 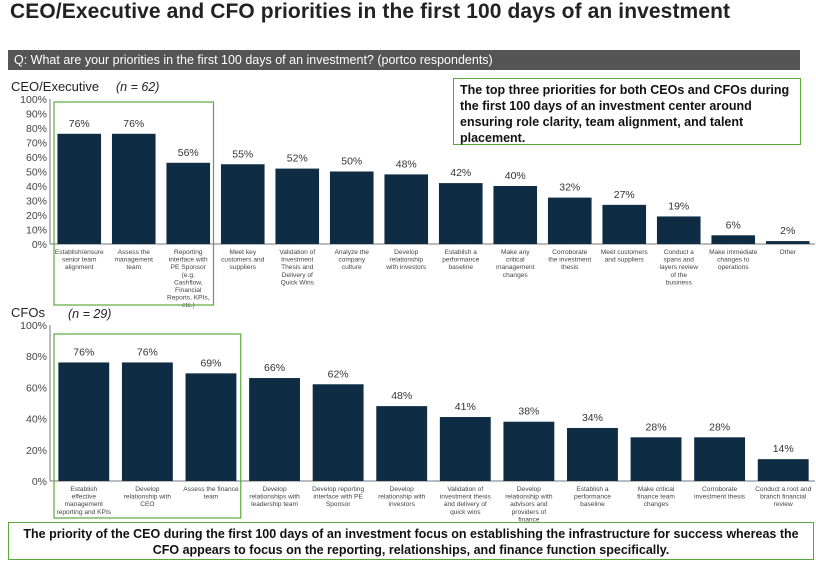 What do you see at coordinates (656, 497) in the screenshot?
I see `cfo-category-label: Make critical finance team changes` at bounding box center [656, 497].